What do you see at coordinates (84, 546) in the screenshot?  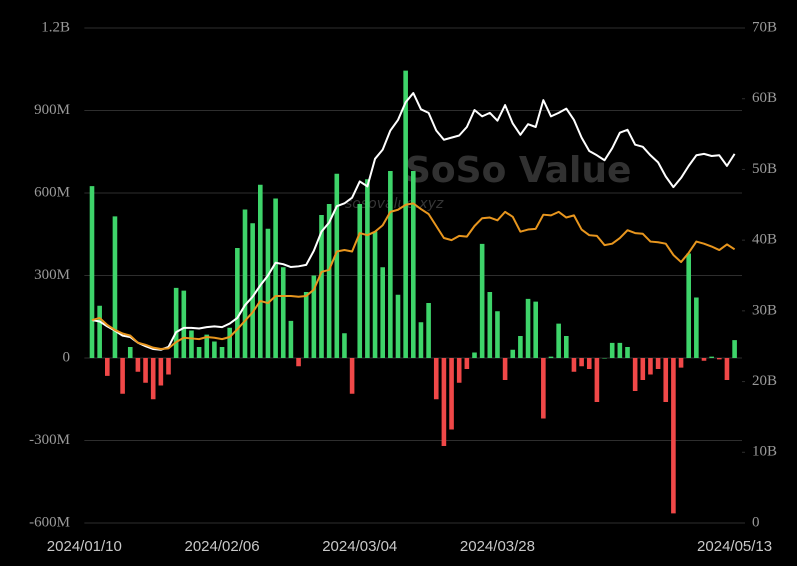 I see `x-tick-label: 2024/01/10` at bounding box center [84, 546].